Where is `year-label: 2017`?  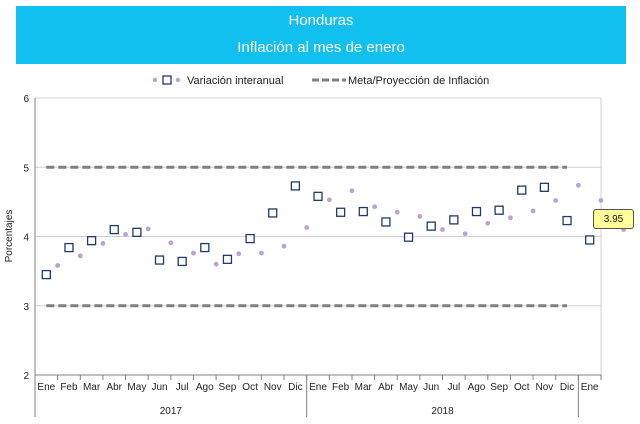
year-label: 2017 is located at coordinates (171, 411).